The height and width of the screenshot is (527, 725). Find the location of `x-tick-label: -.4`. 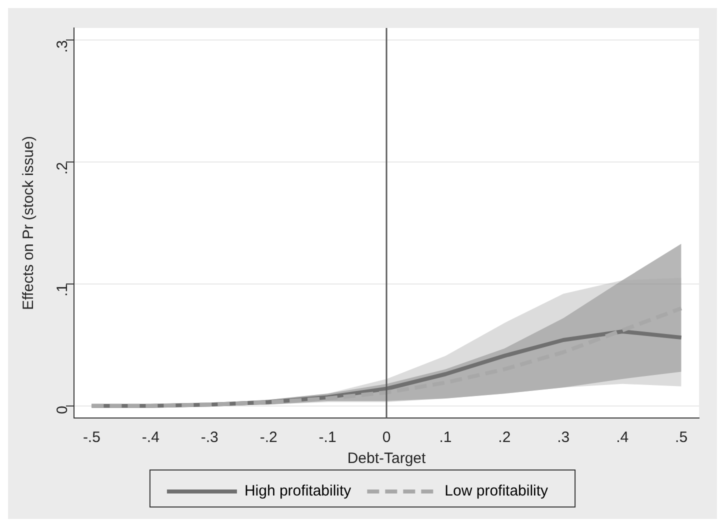

x-tick-label: -.4 is located at coordinates (151, 437).